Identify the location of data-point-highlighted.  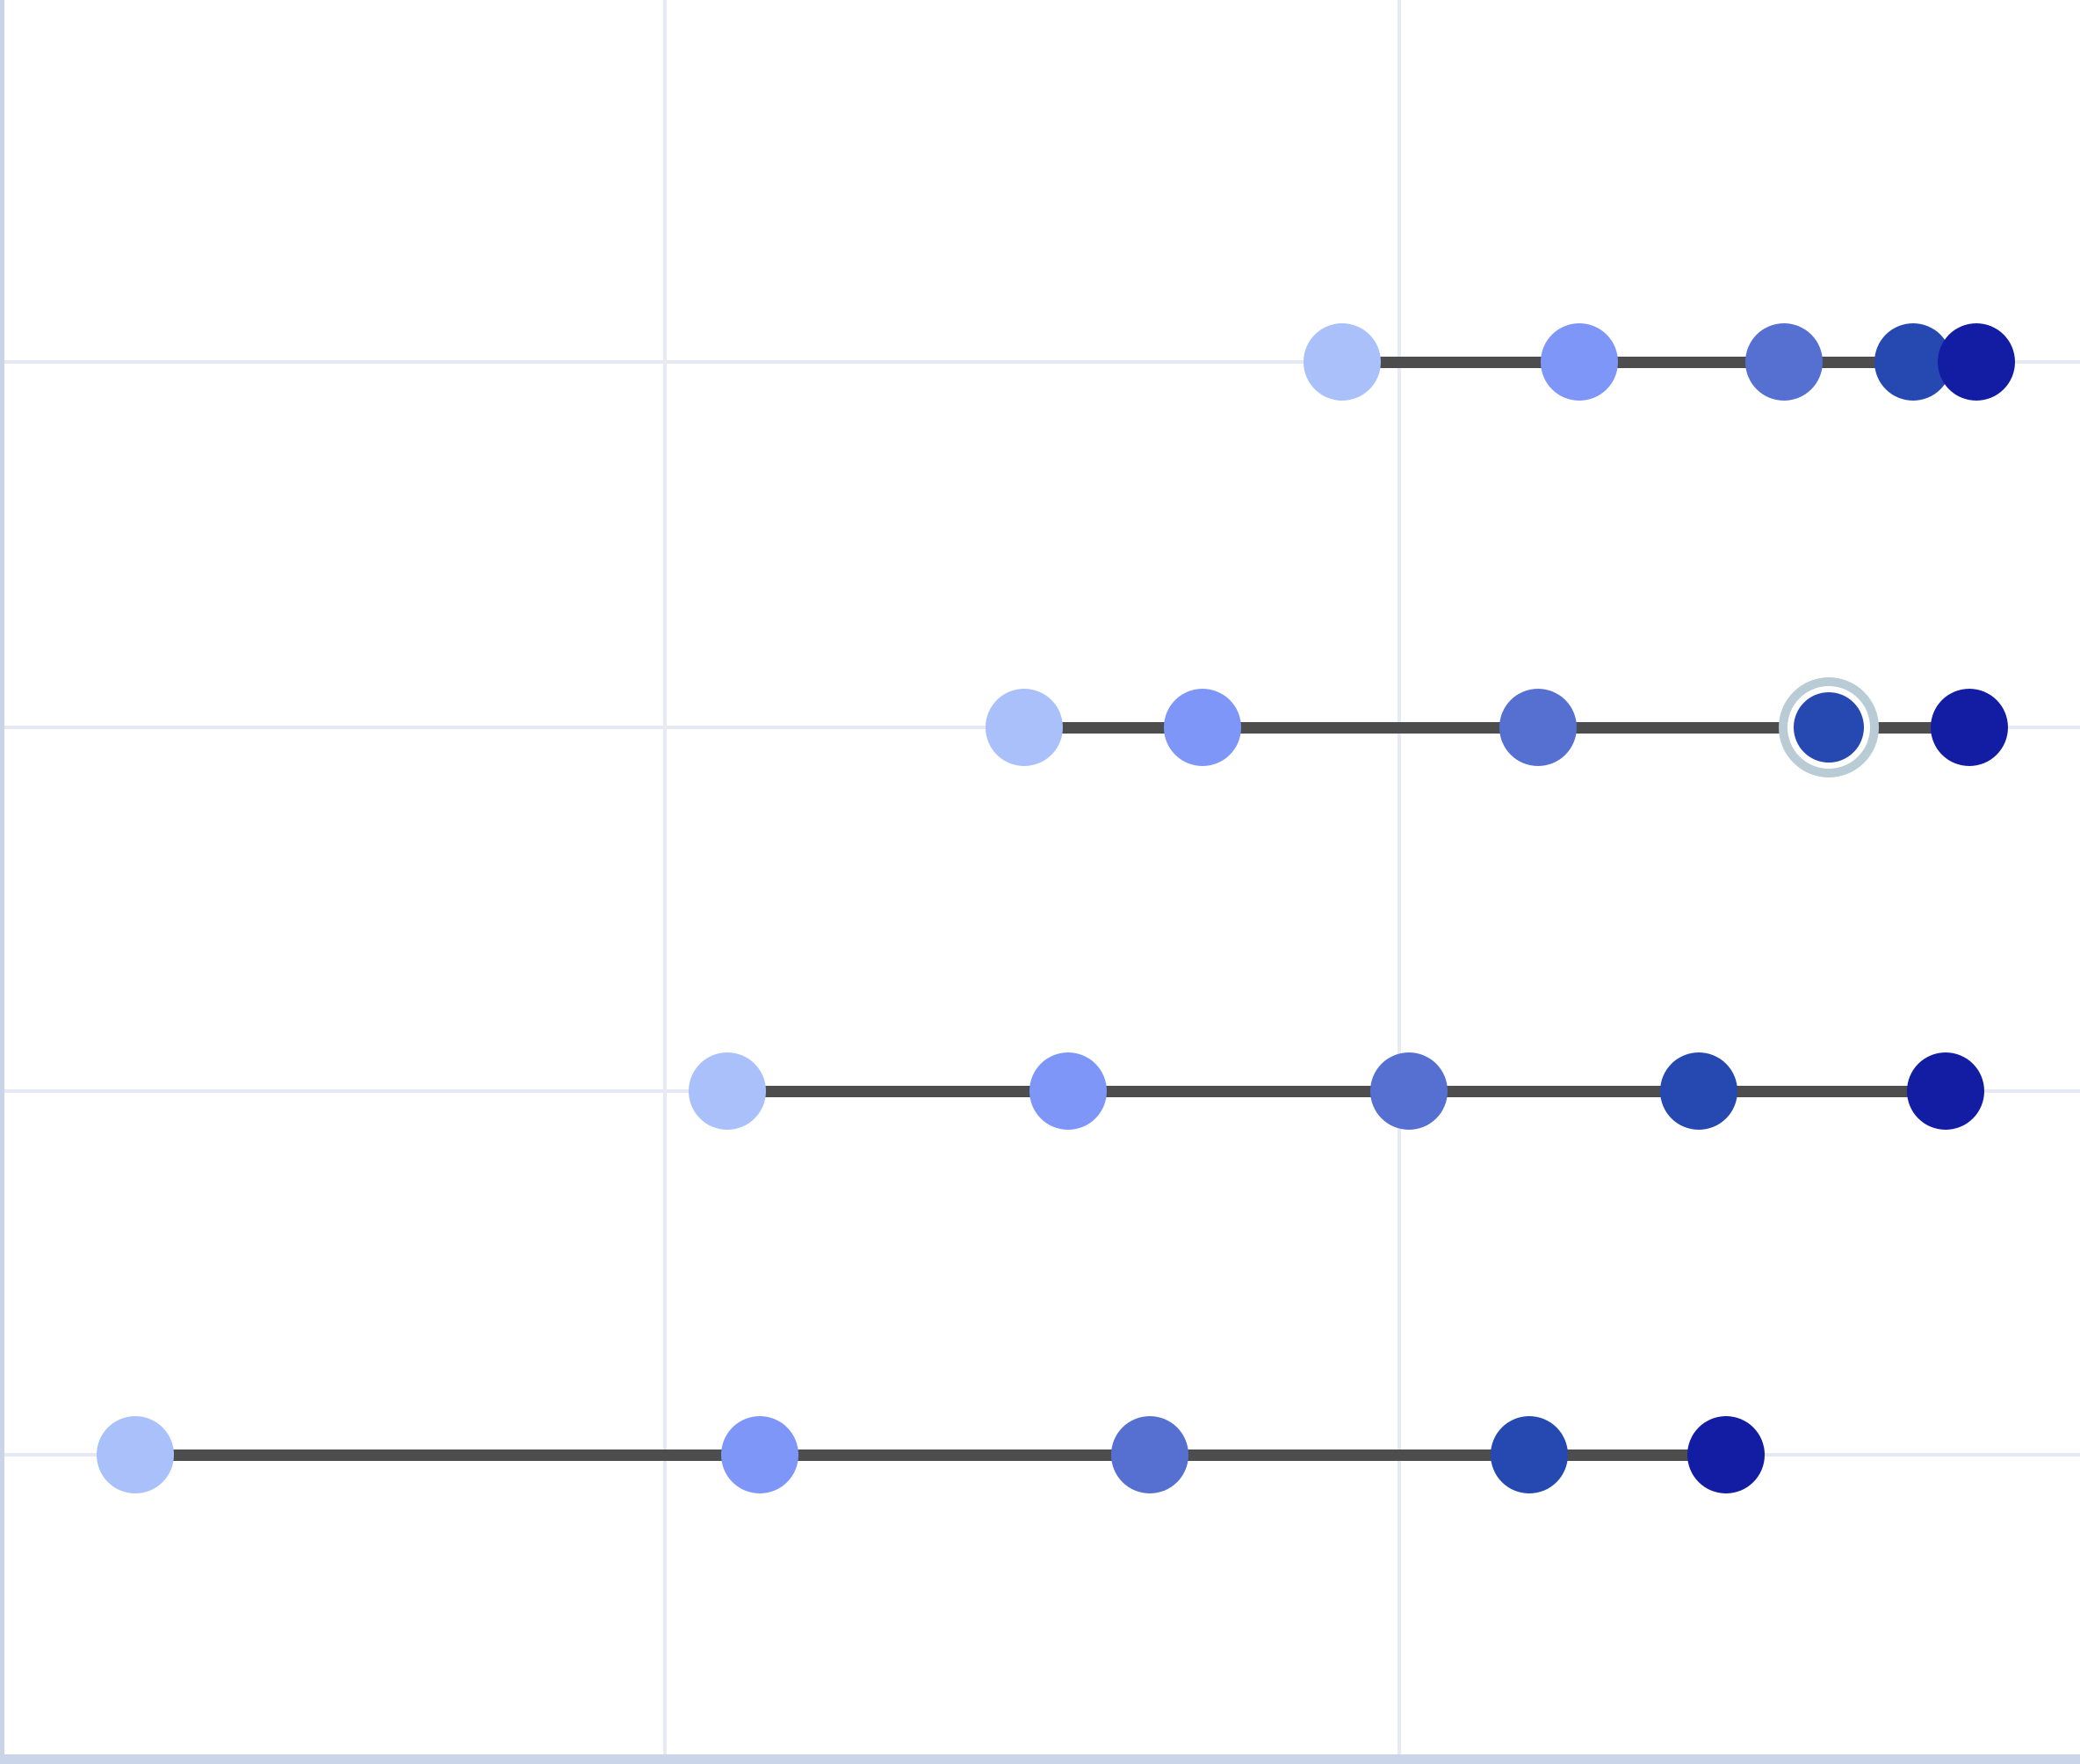
(1829, 728).